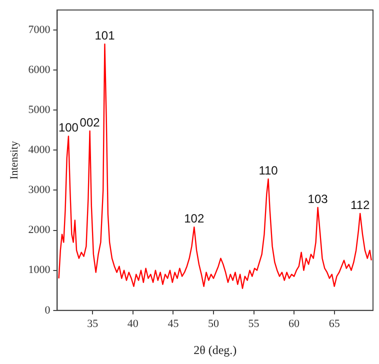 This screenshot has width=379, height=364. I want to click on y-tick-label: 5000, so click(39, 110).